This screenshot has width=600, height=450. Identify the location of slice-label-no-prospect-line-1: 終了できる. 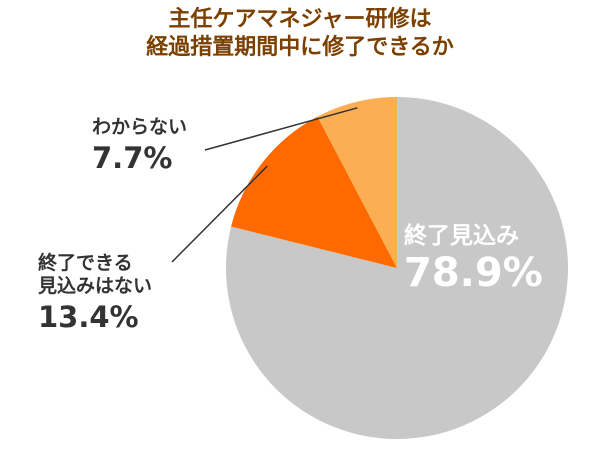
(85, 263).